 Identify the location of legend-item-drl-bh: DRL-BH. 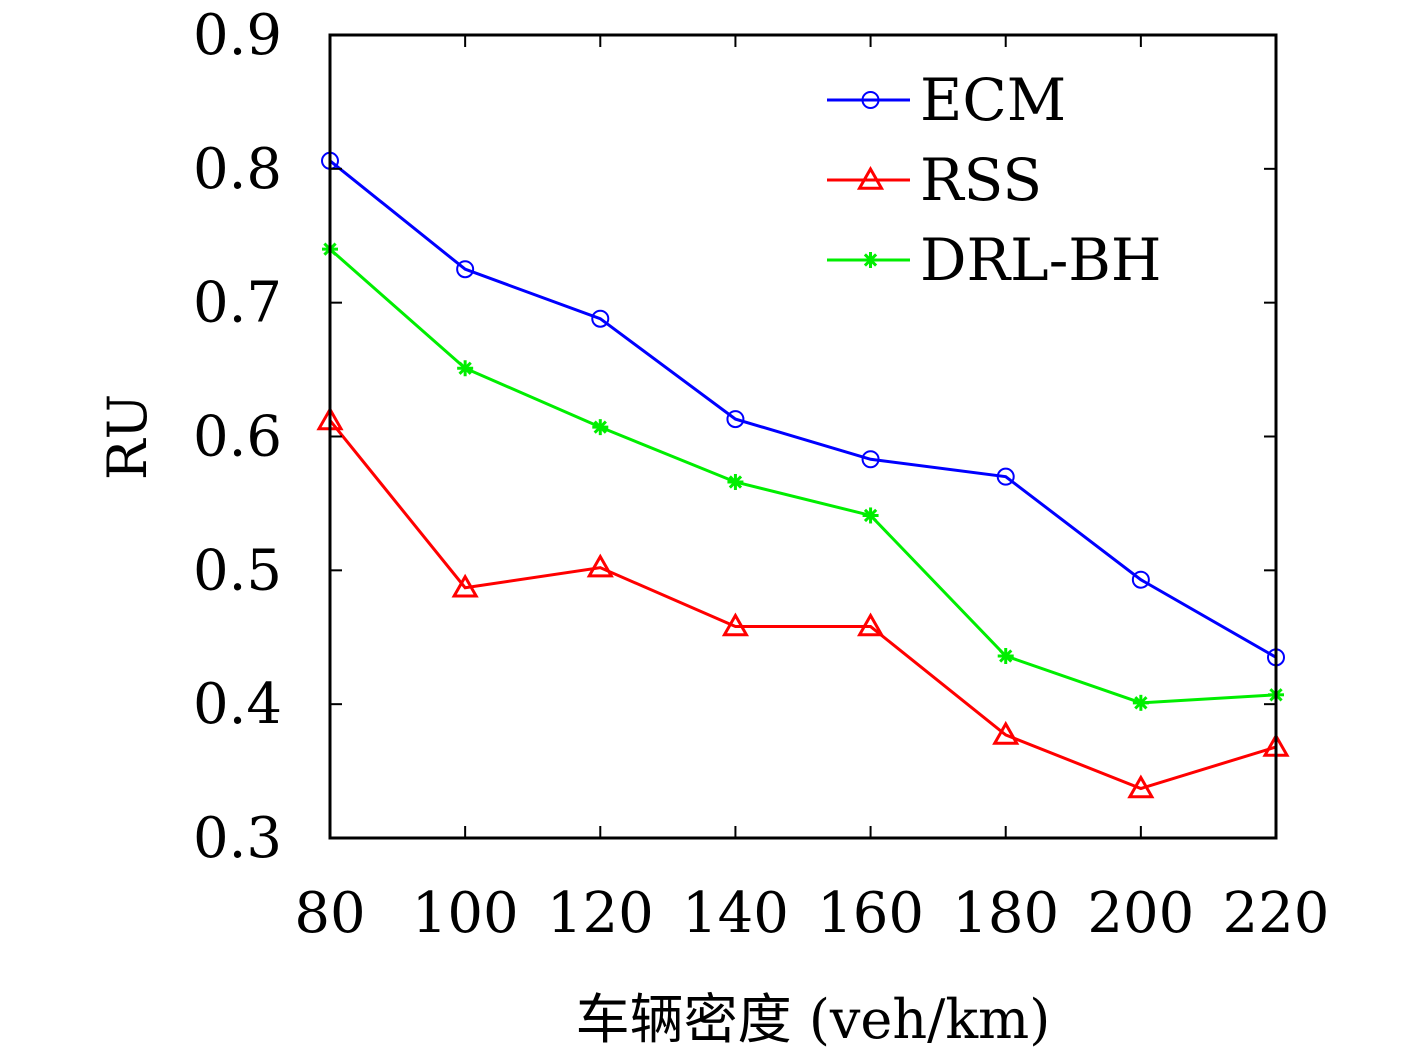
(994, 260).